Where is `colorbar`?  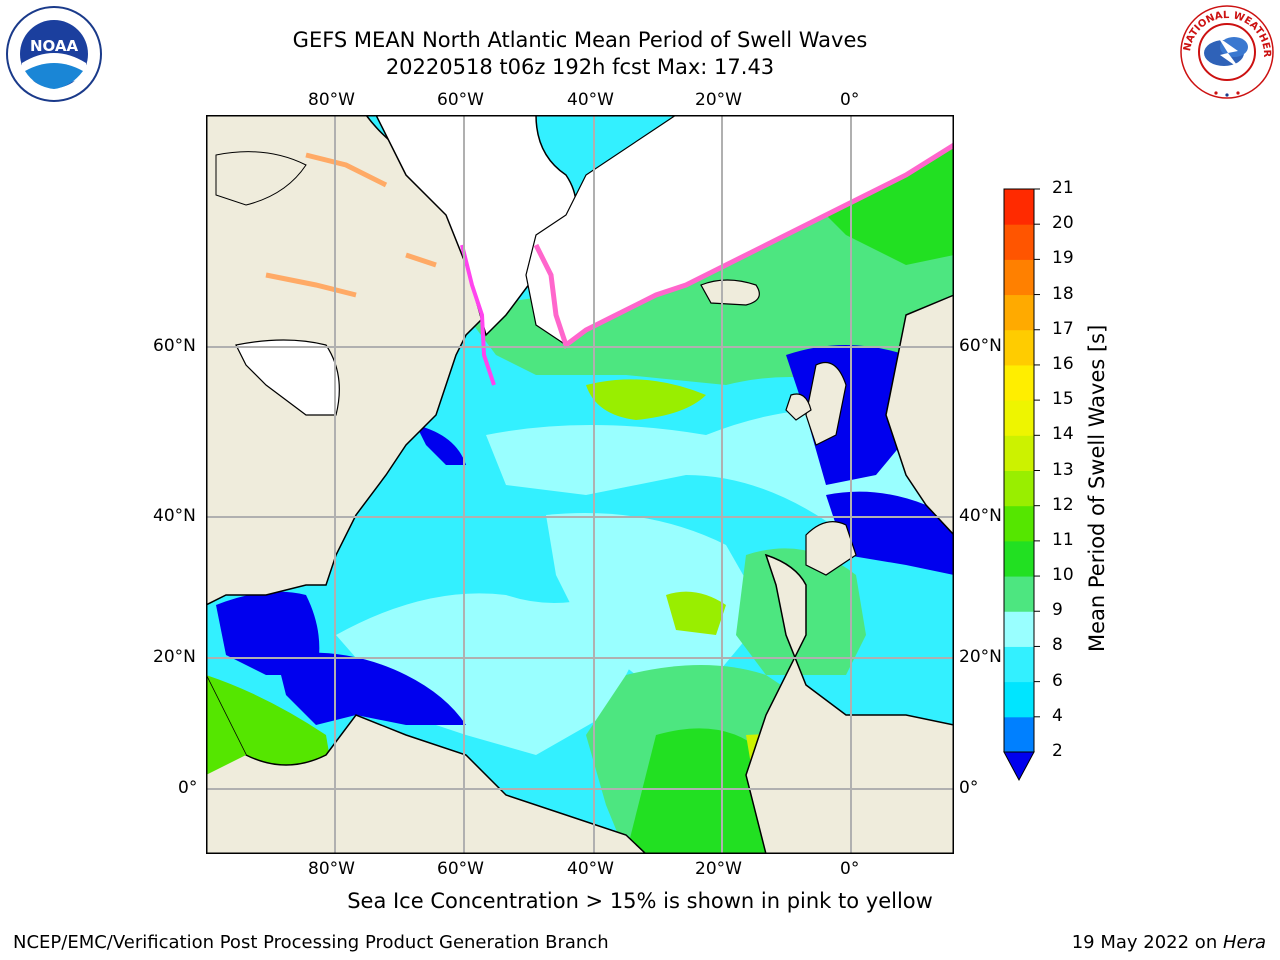
colorbar is located at coordinates (1021, 485).